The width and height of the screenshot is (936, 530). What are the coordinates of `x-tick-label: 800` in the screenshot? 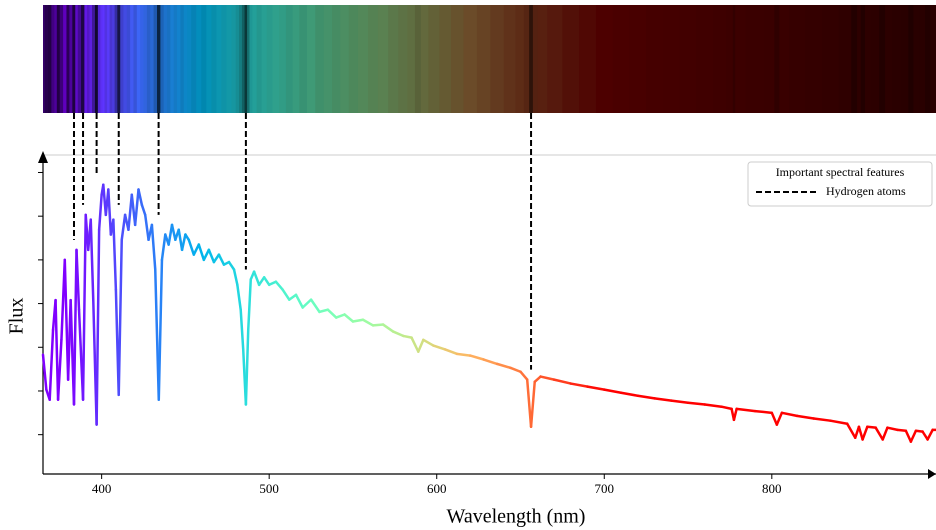 It's located at (772, 488).